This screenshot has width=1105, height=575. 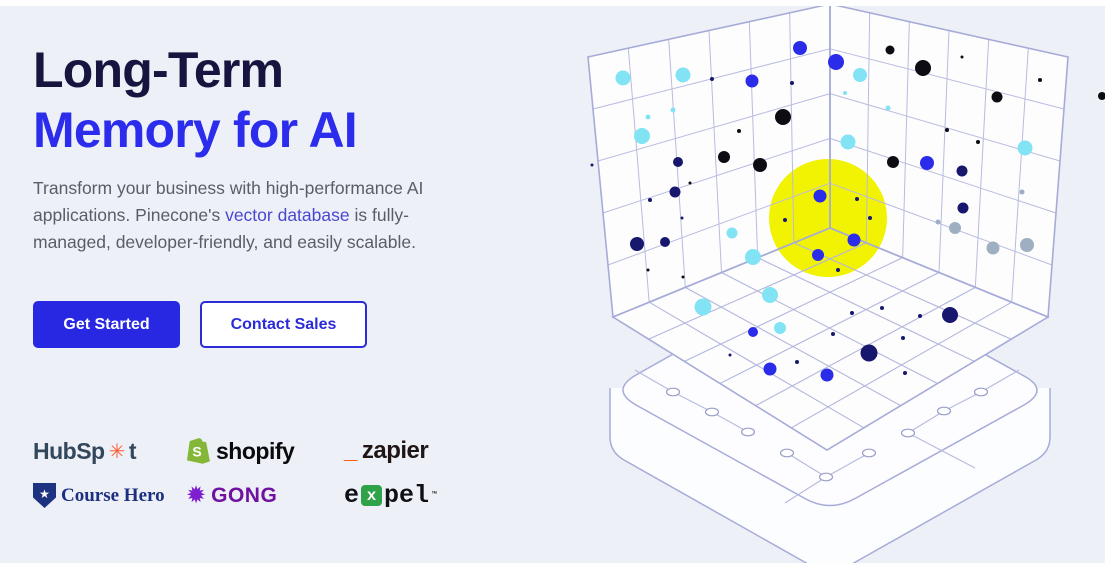 What do you see at coordinates (406, 495) in the screenshot?
I see `expel-text-post: pel` at bounding box center [406, 495].